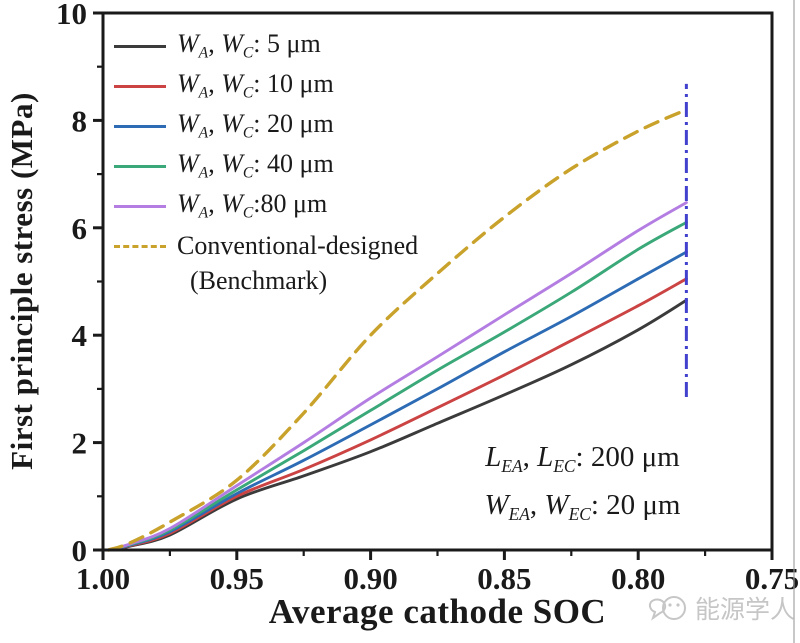 The image size is (800, 643). Describe the element at coordinates (794, 321) in the screenshot. I see `image-edge-line` at that location.